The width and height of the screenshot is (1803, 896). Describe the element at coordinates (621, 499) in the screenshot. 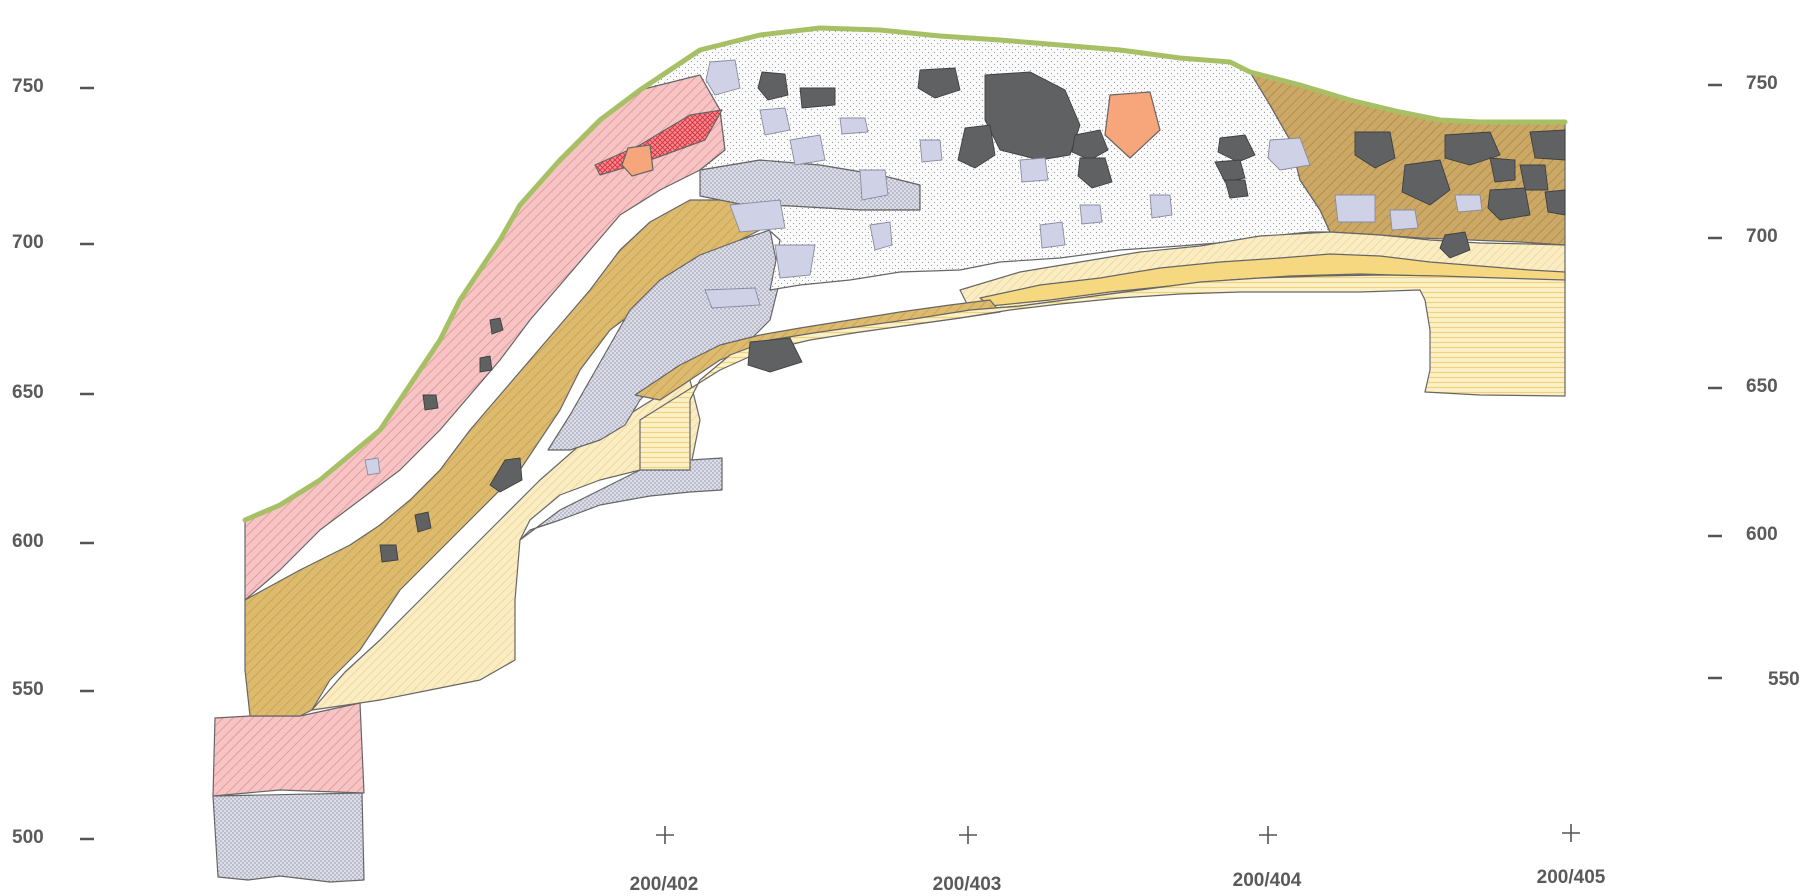

I see `grey-dotted-lower-band` at that location.